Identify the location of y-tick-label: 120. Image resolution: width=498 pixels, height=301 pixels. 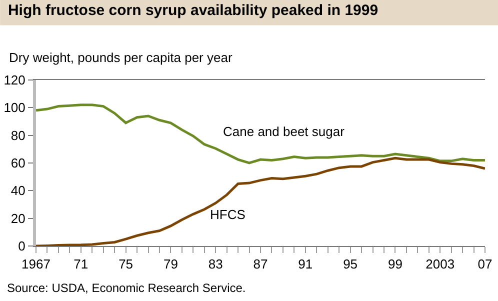
(15, 80).